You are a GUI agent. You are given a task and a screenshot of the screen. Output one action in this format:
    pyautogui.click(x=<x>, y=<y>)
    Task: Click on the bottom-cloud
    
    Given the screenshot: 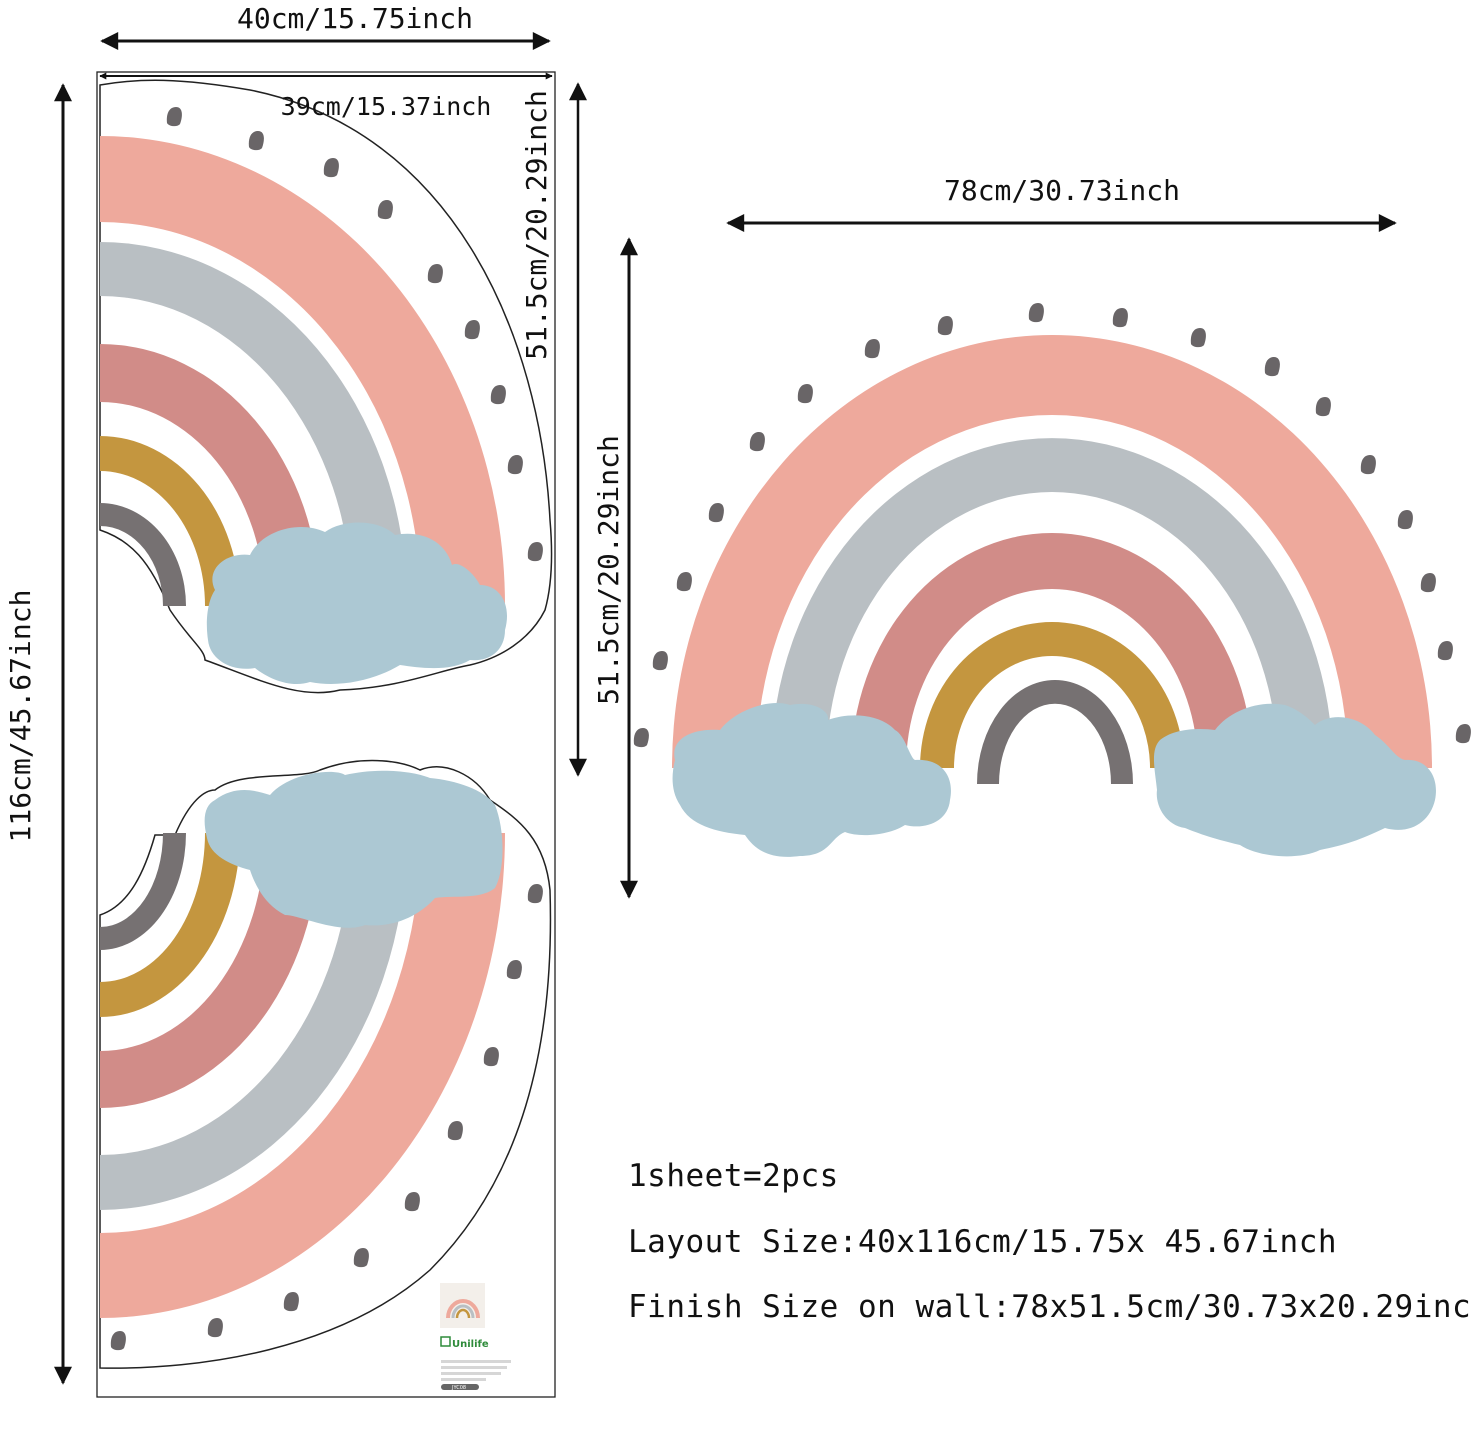 What is the action you would take?
    pyautogui.click(x=353, y=849)
    